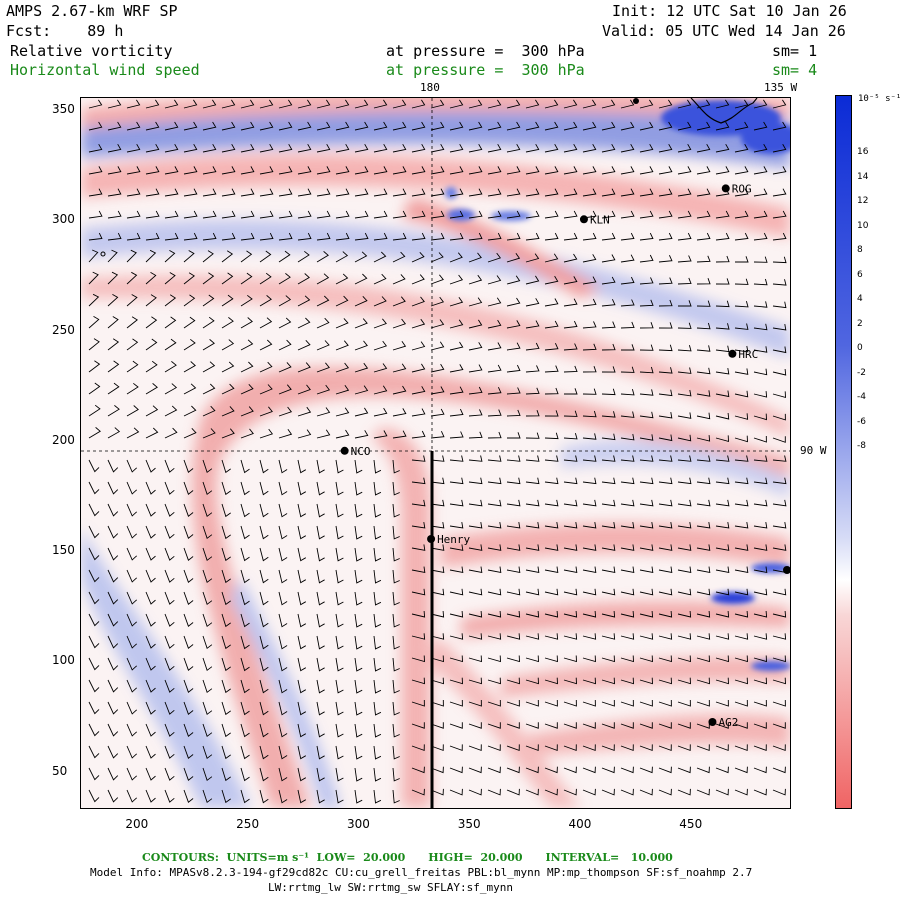  What do you see at coordinates (736, 188) in the screenshot?
I see `station-rog: ROG` at bounding box center [736, 188].